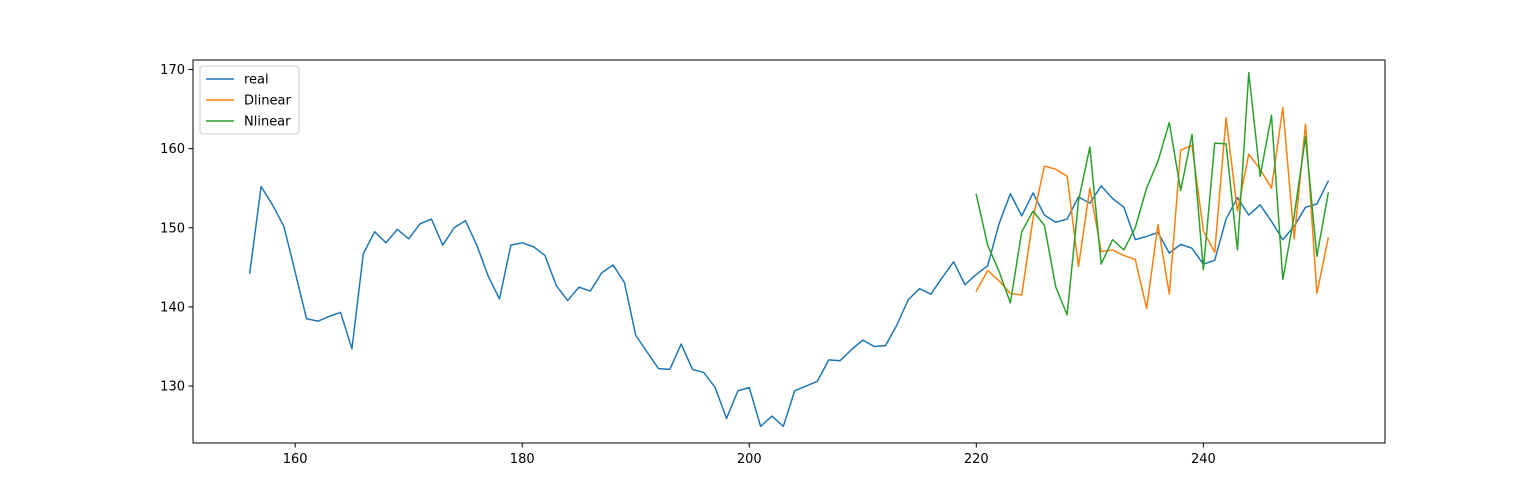 This screenshot has height=500, width=1539. What do you see at coordinates (976, 459) in the screenshot?
I see `x-tick-label: 220` at bounding box center [976, 459].